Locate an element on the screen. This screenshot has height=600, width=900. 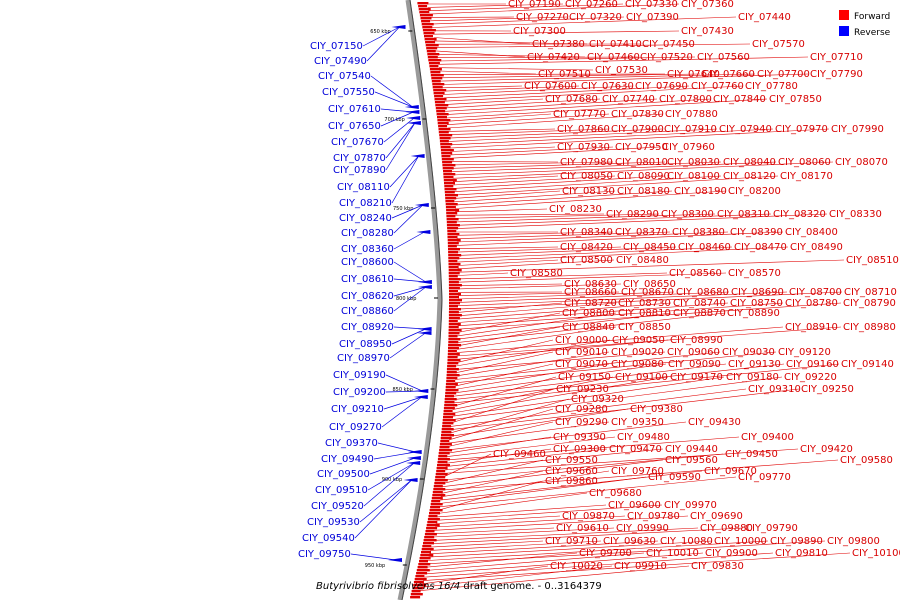
forward-gene-label: CIY_07300 is located at coordinates (539, 31).